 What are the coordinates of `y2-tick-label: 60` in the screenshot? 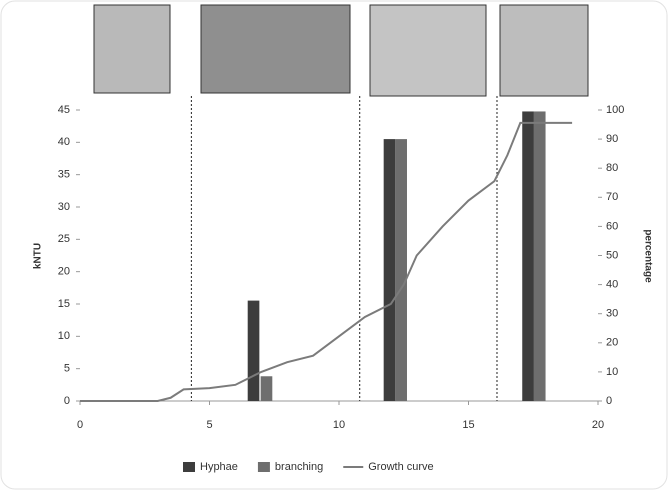 It's located at (612, 226).